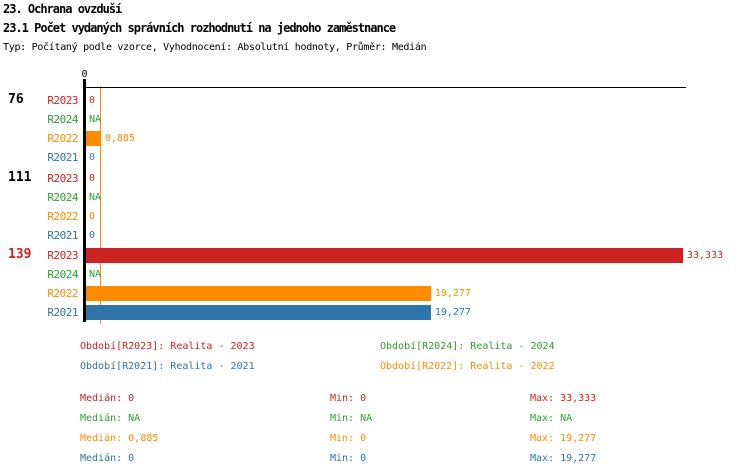 This screenshot has width=750, height=476. What do you see at coordinates (95, 119) in the screenshot?
I see `value-label-76-R2024: NA` at bounding box center [95, 119].